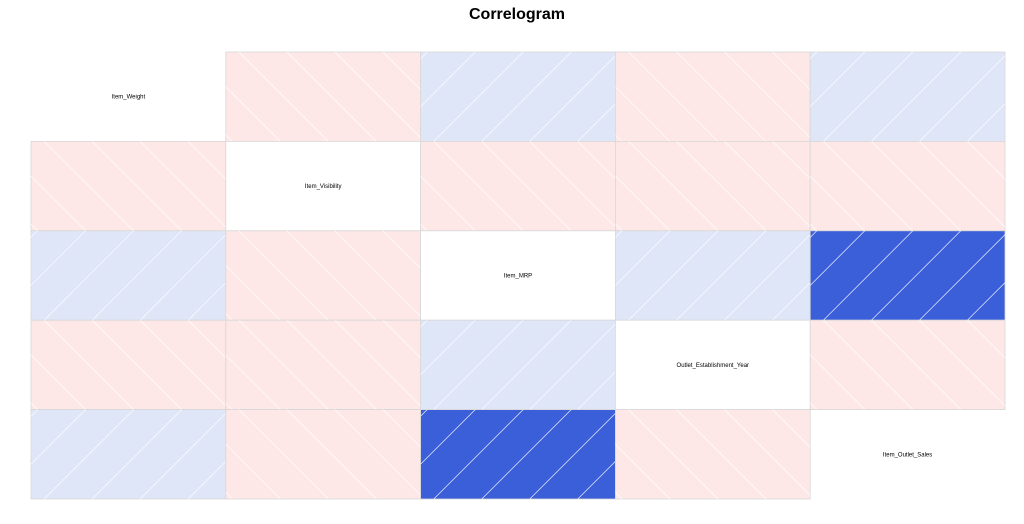  What do you see at coordinates (907, 455) in the screenshot?
I see `variable-label: Item_Outlet_Sales` at bounding box center [907, 455].